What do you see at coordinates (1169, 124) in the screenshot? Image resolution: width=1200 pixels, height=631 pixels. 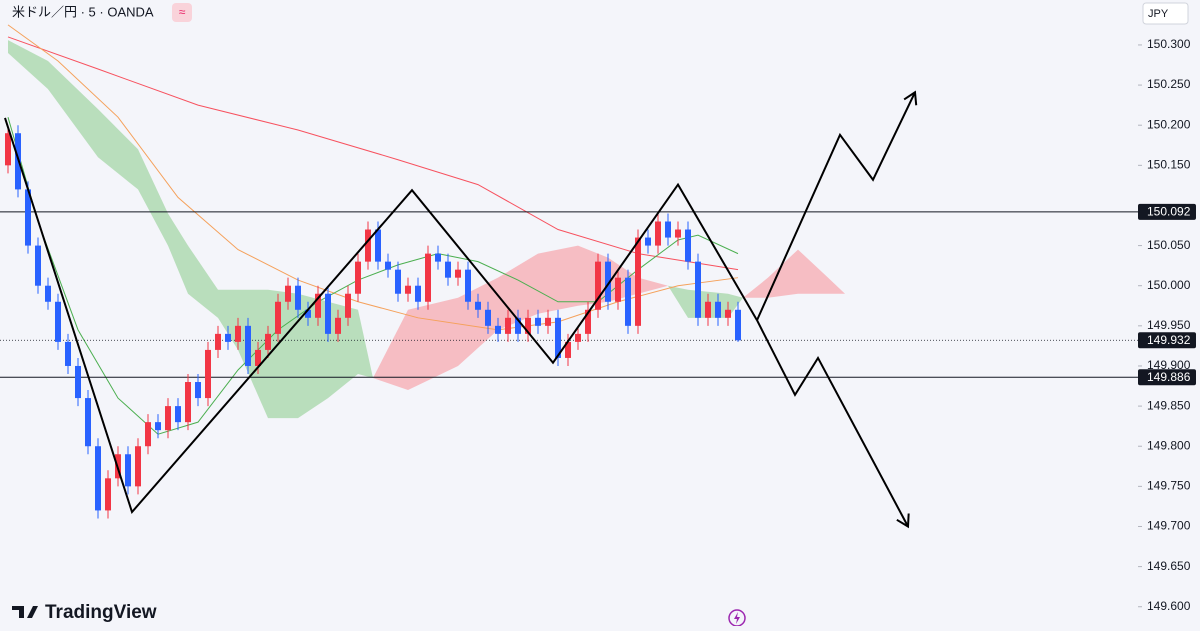 I see `y-tick-label: 150.200` at bounding box center [1169, 124].